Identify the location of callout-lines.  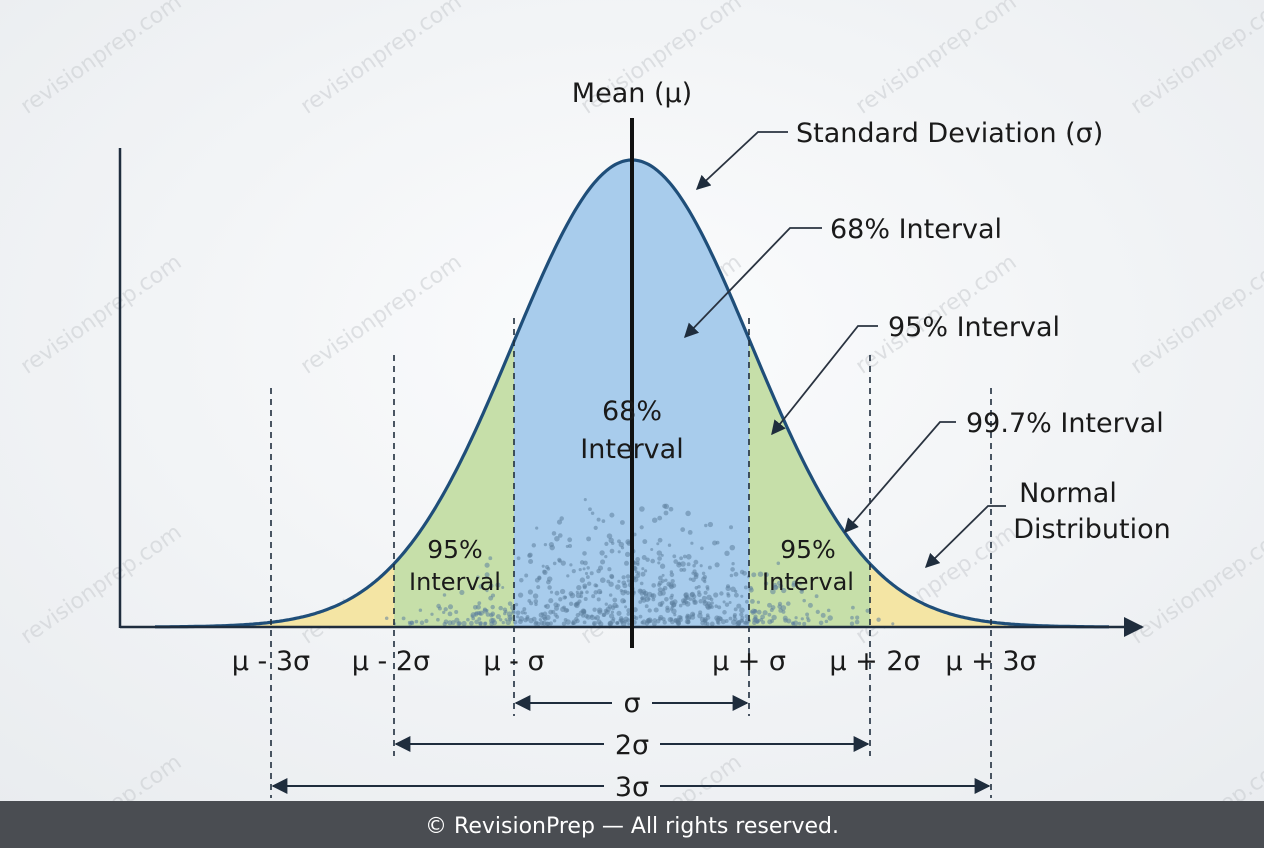
(845, 350).